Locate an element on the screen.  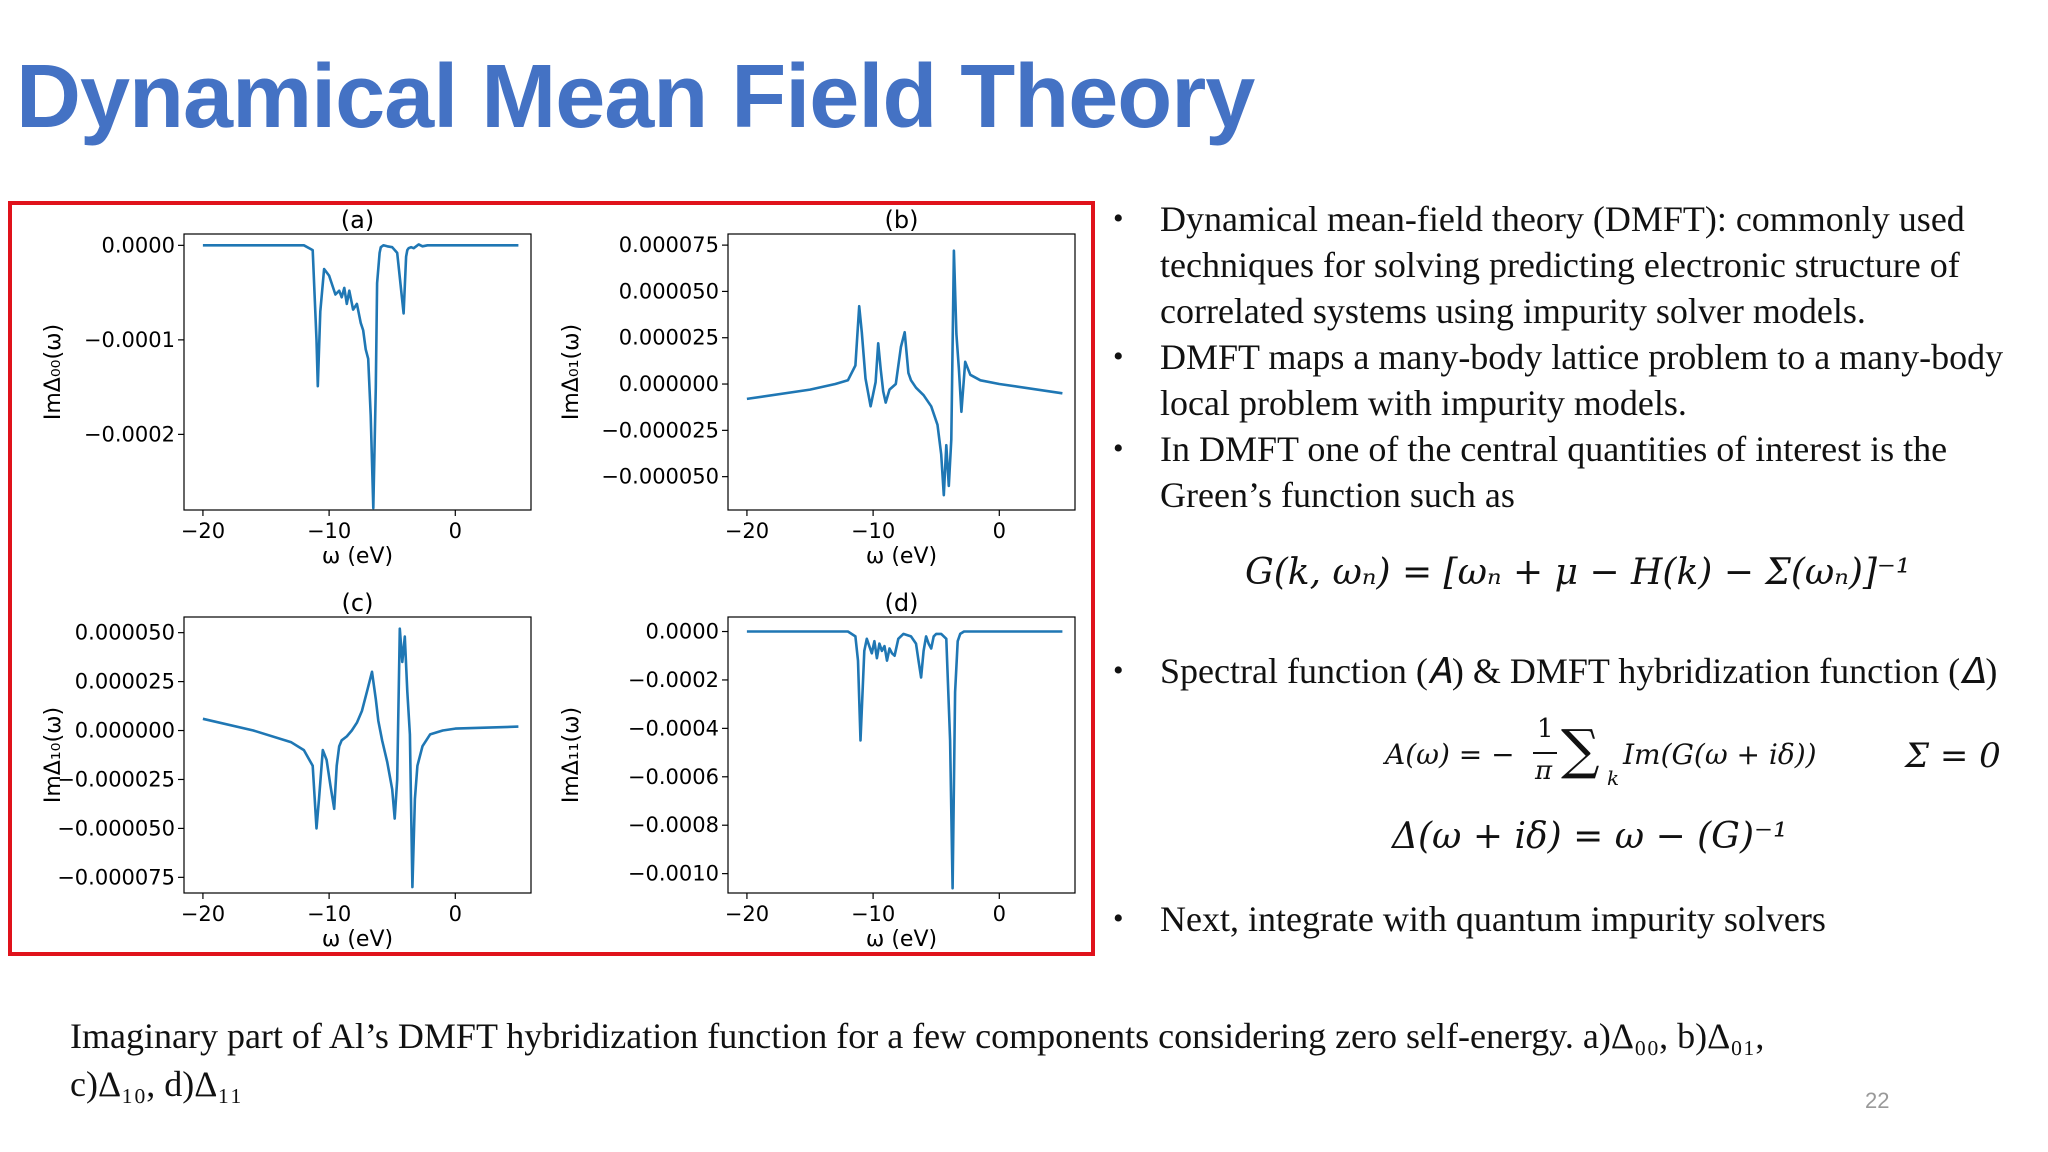
panel-label: (b) is located at coordinates (902, 220).